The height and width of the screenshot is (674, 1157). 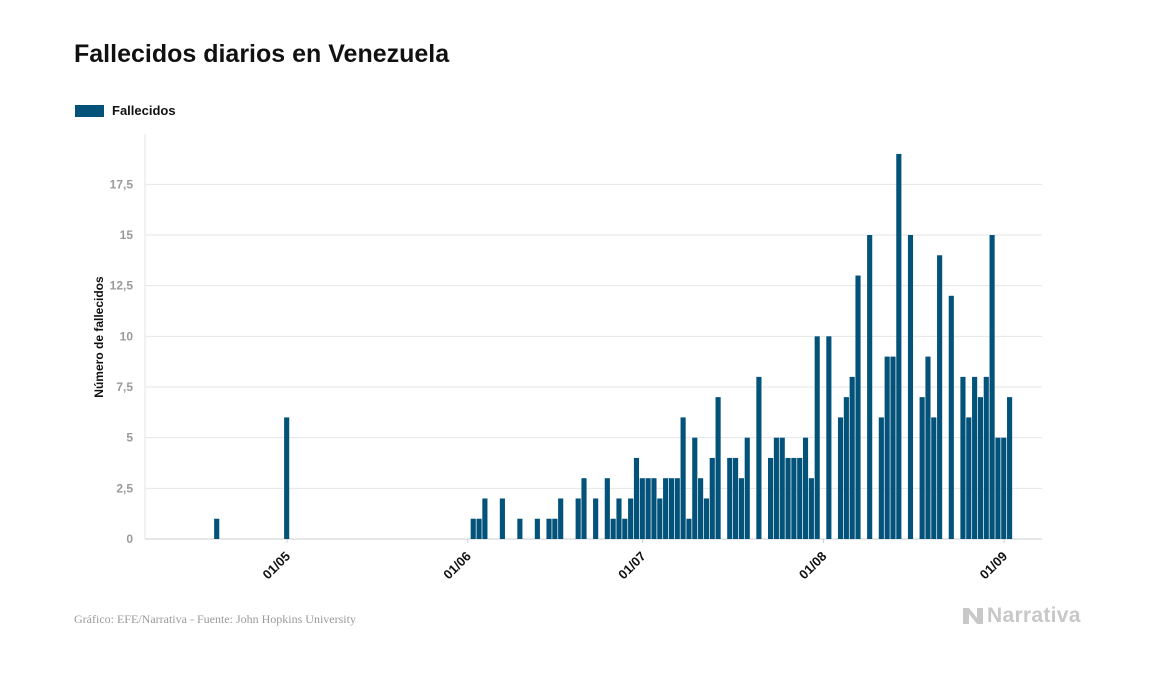 I want to click on y-tick-label: 17,5, so click(x=122, y=184).